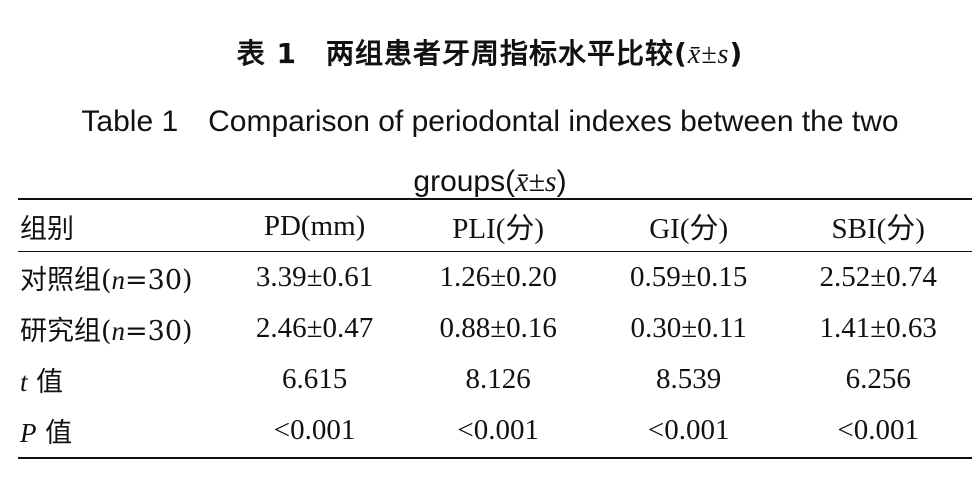 The width and height of the screenshot is (980, 504). Describe the element at coordinates (498, 277) in the screenshot. I see `cell-pli: 1.26±0.20` at that location.